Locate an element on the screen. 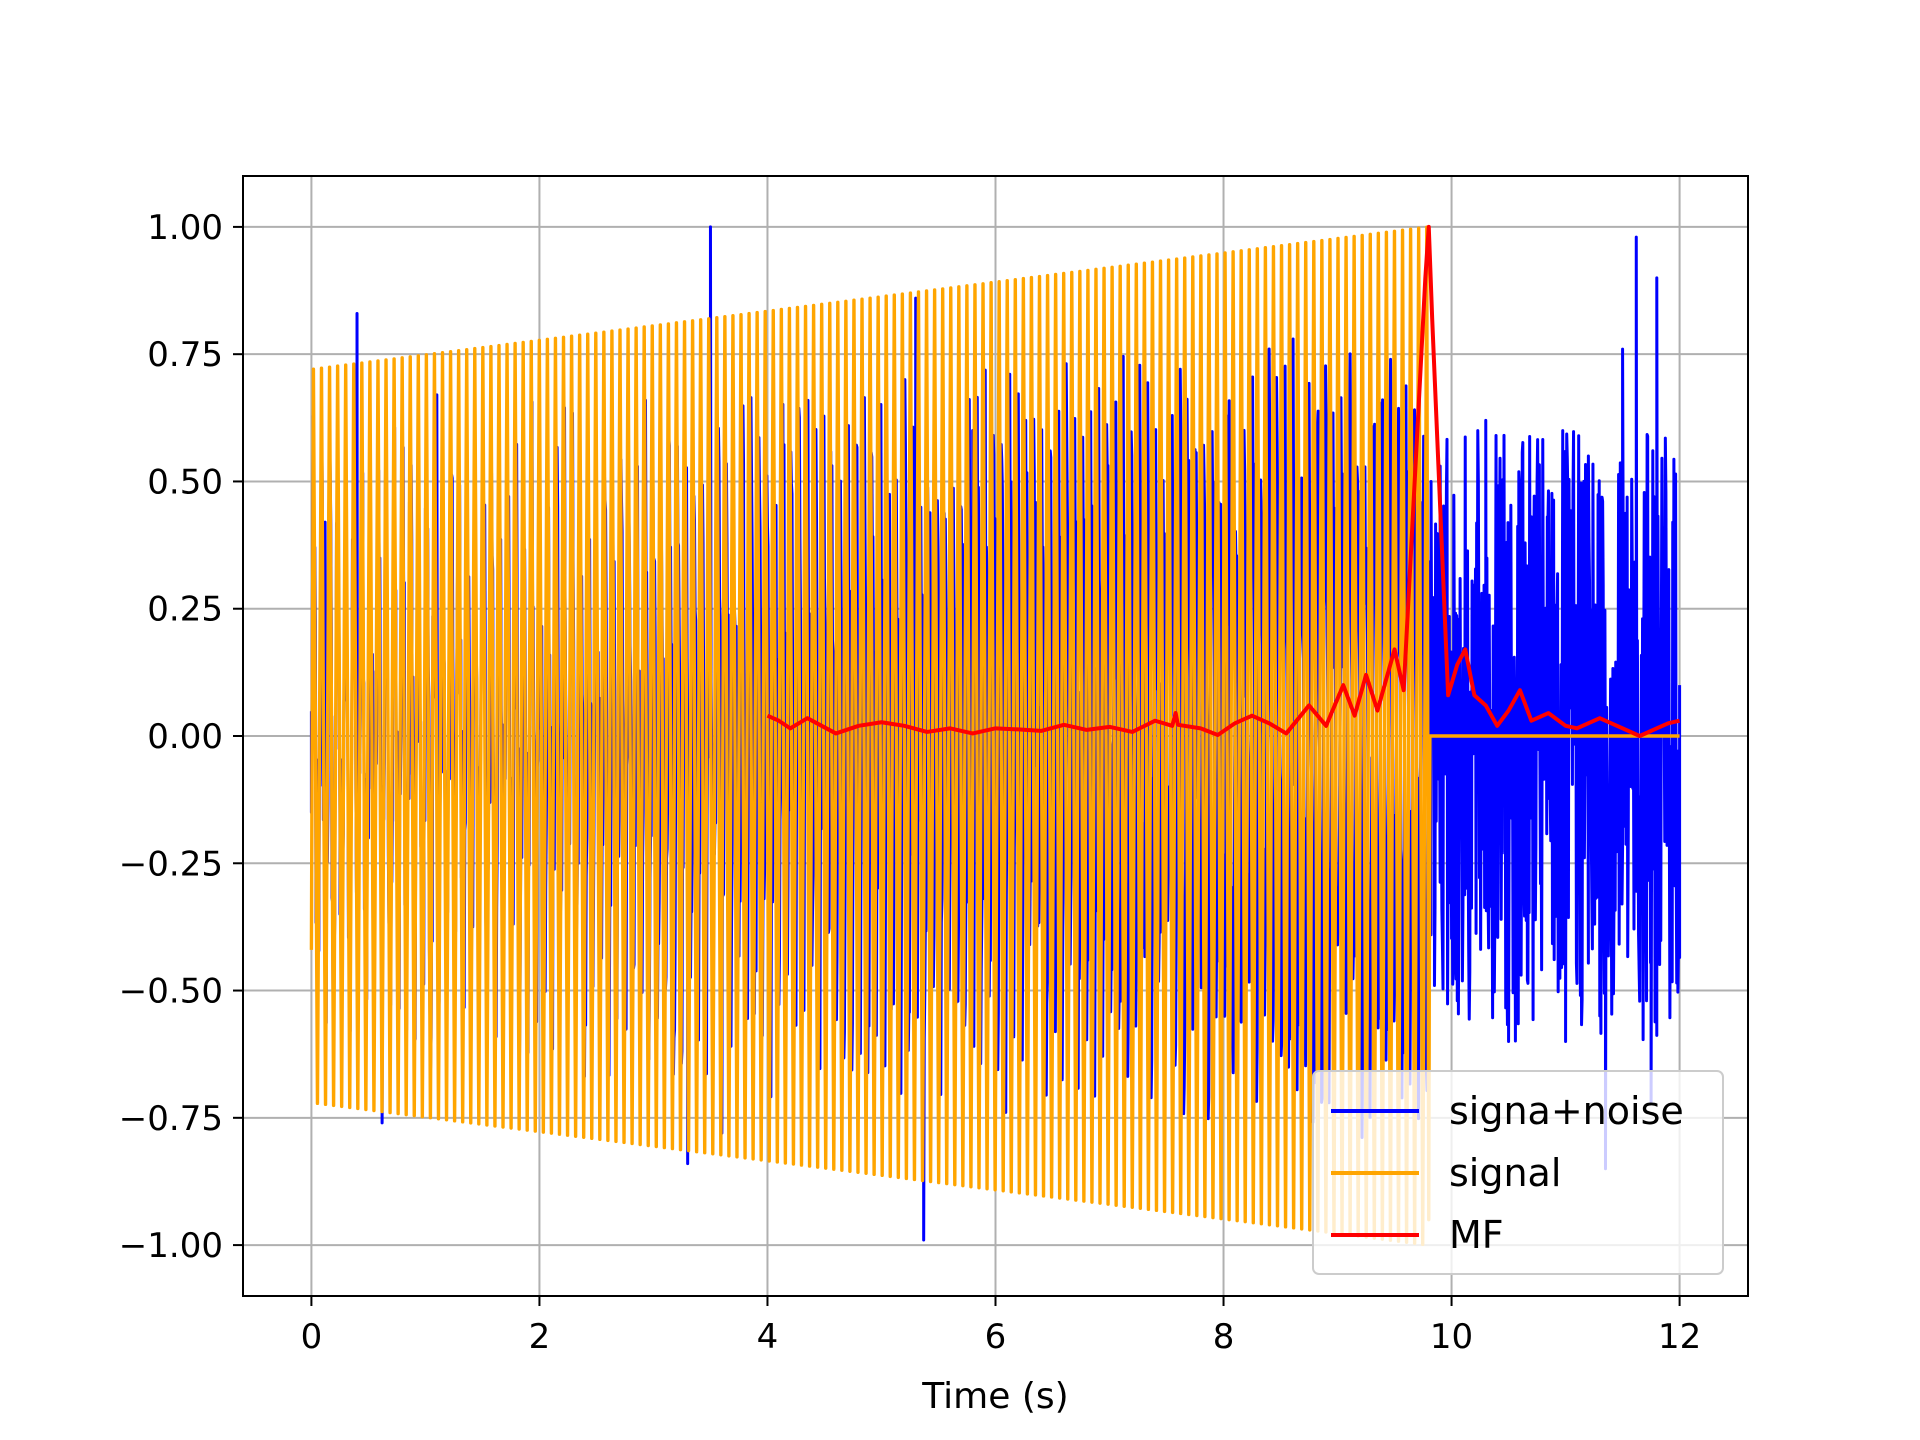  legend-label: signal is located at coordinates (1505, 1173).